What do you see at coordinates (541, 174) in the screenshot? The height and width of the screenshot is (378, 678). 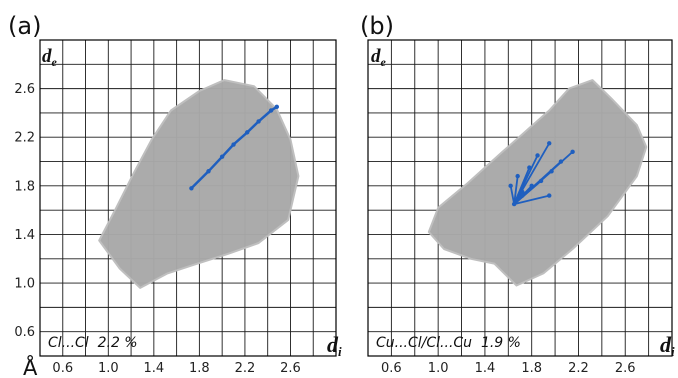 I see `panel-b-series-blue` at bounding box center [541, 174].